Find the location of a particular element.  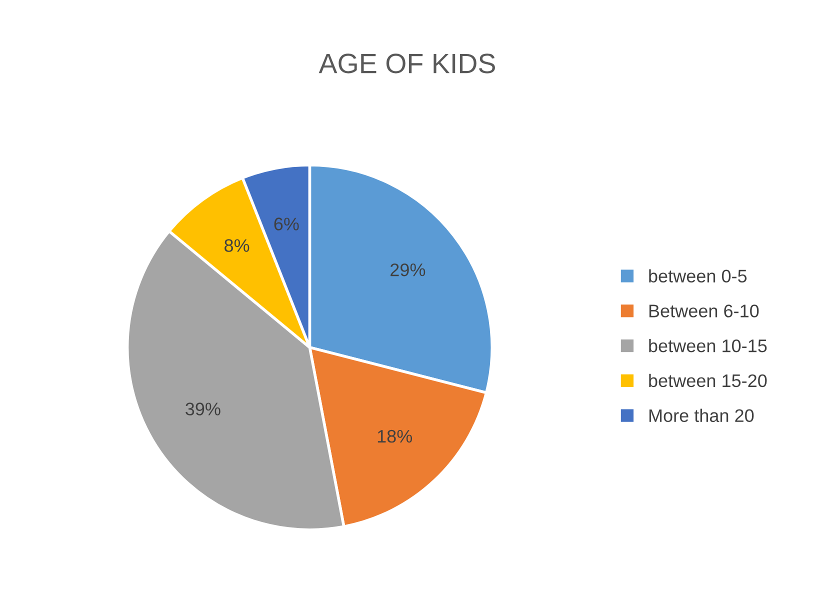

data-label: 39% is located at coordinates (203, 409).